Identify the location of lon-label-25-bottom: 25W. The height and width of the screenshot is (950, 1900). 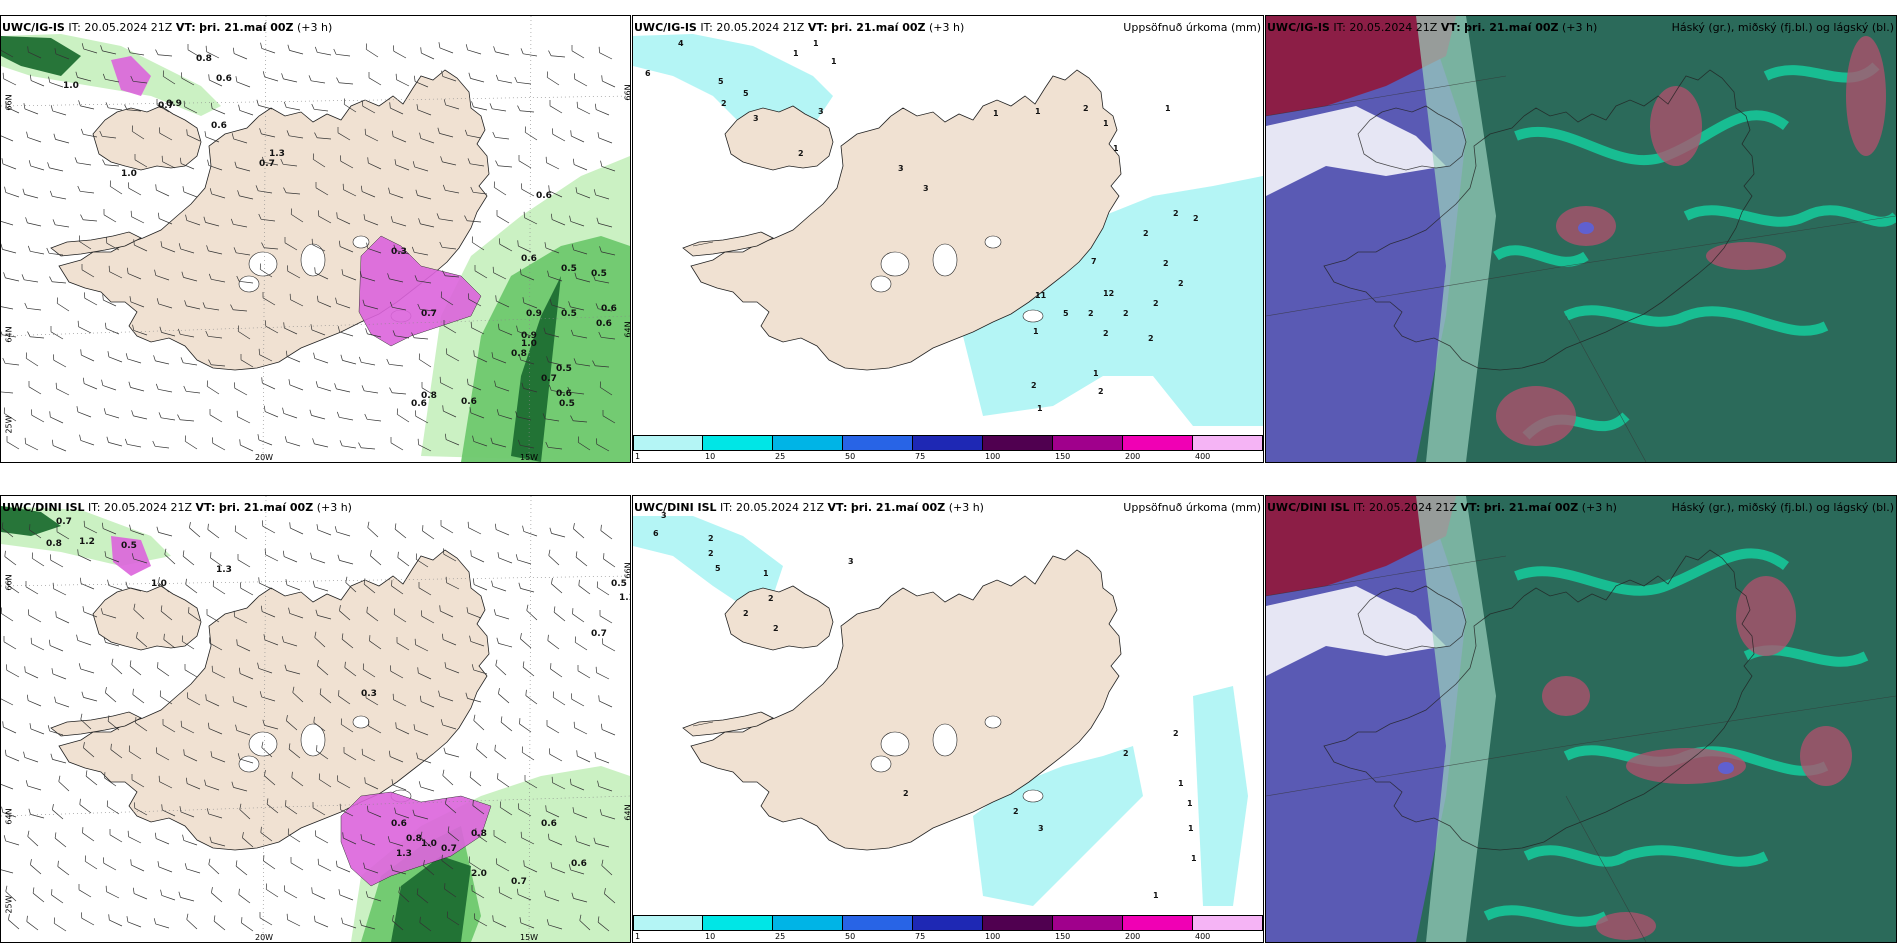
(9, 904).